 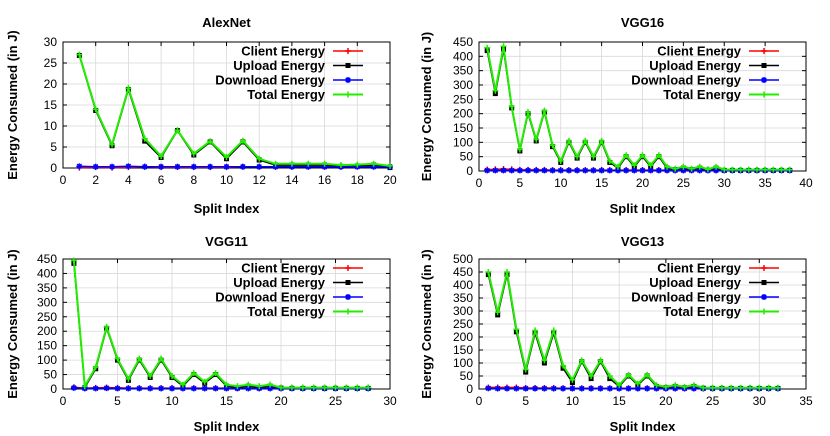 I want to click on y-tick-label: 500, so click(x=463, y=259).